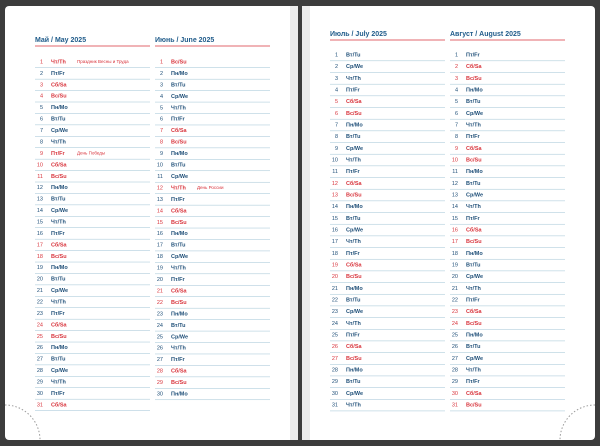  Describe the element at coordinates (41, 120) in the screenshot. I see `day-number: 6` at that location.